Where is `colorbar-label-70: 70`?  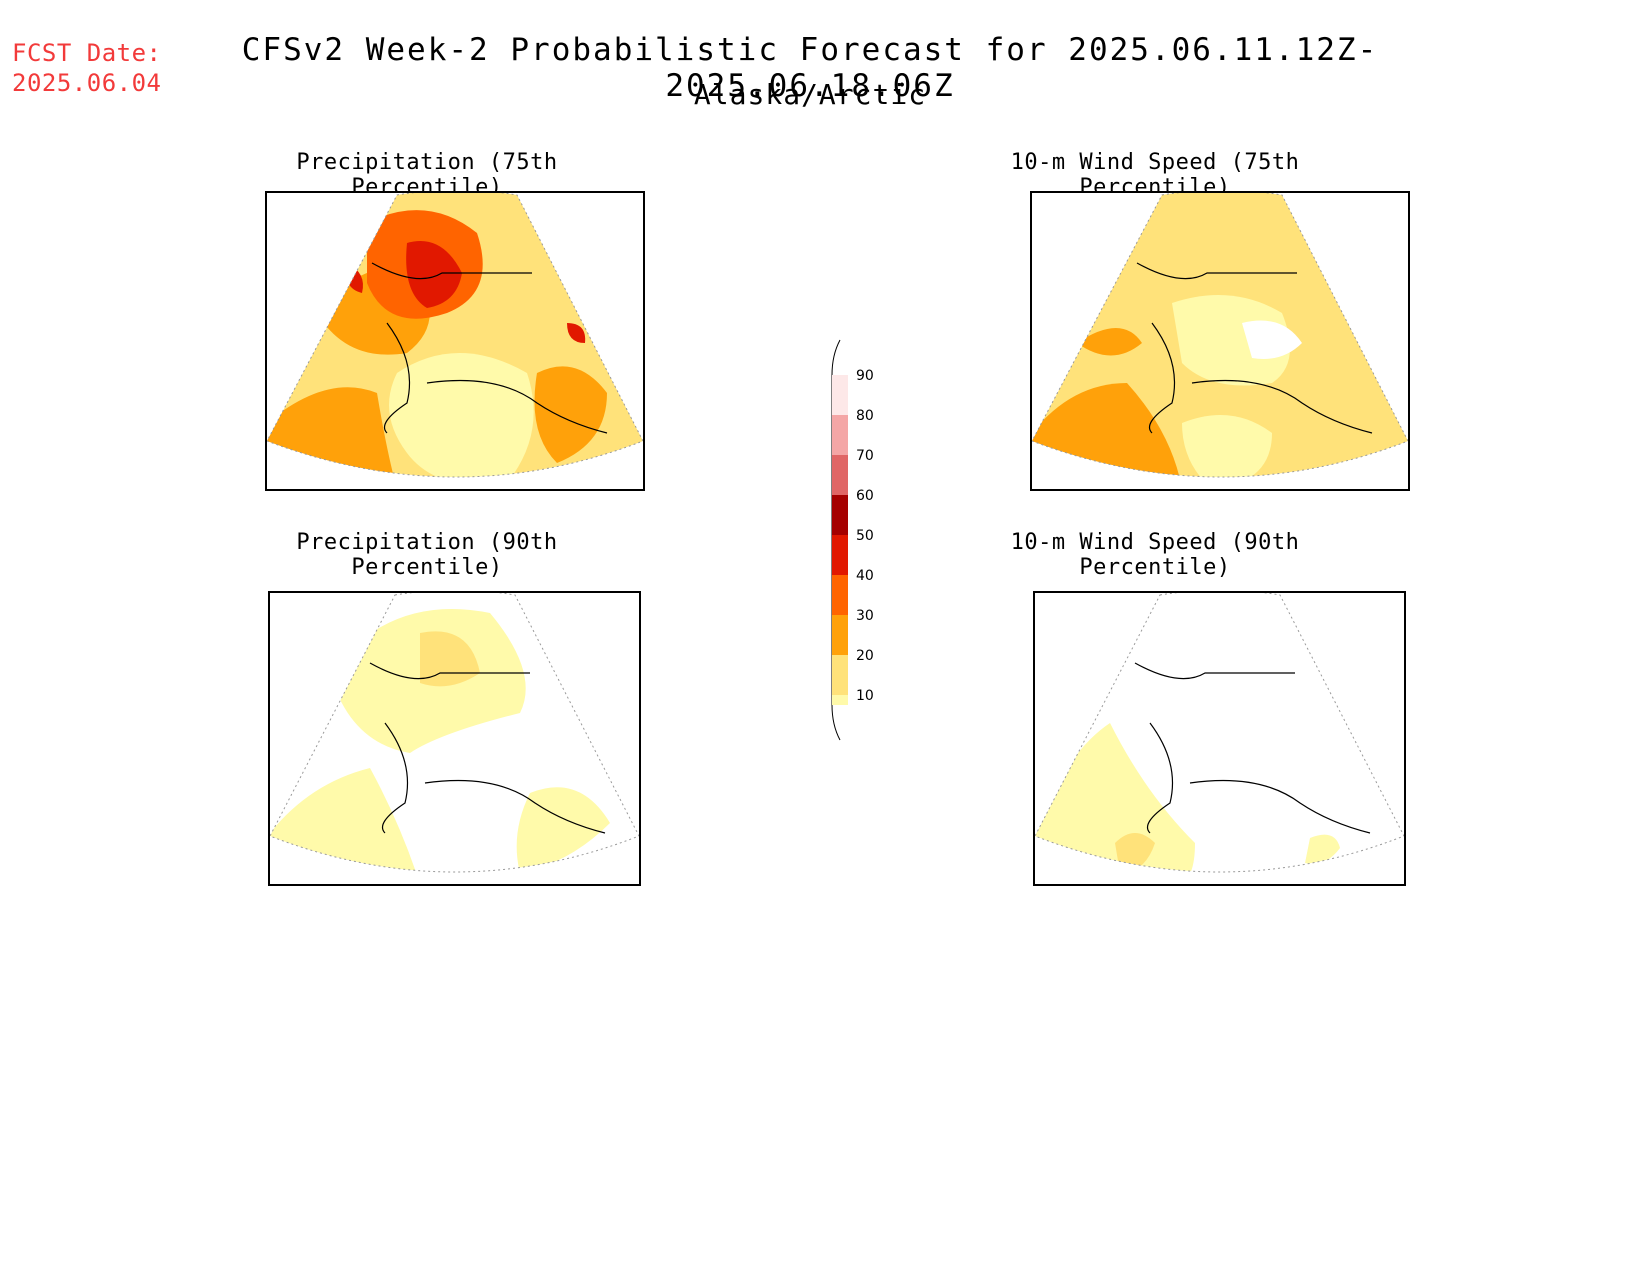
colorbar-label-70: 70 is located at coordinates (865, 456).